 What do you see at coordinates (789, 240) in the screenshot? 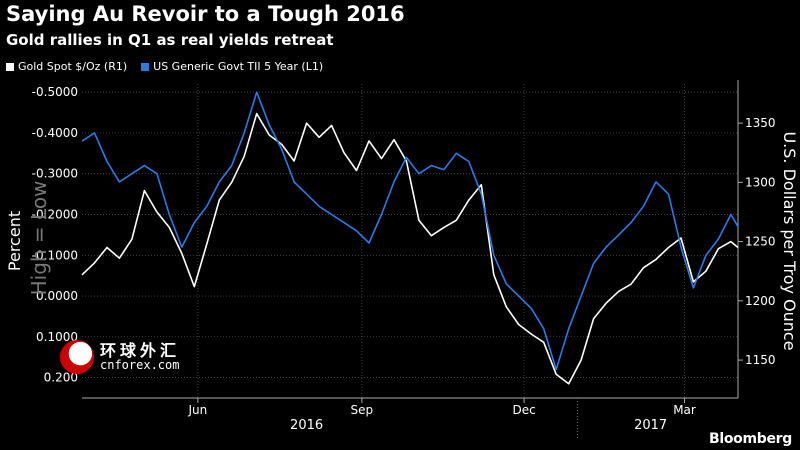
I see `right-axis-title: U.S. Dollars per Troy Ounce` at bounding box center [789, 240].